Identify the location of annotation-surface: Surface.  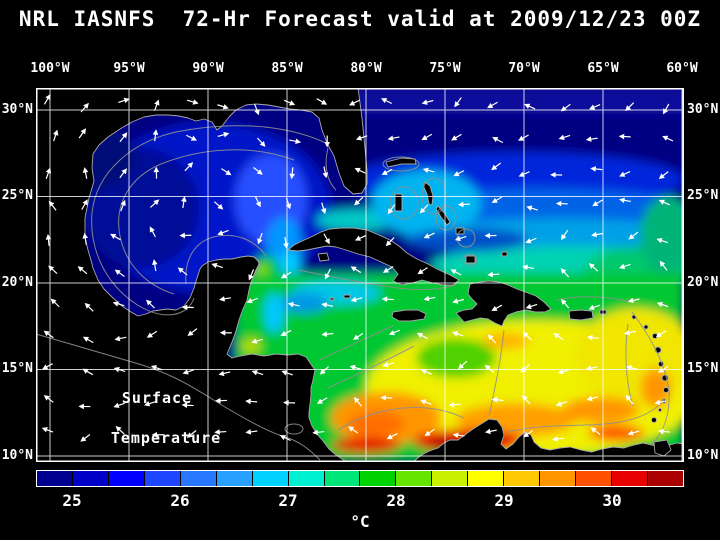
(157, 398).